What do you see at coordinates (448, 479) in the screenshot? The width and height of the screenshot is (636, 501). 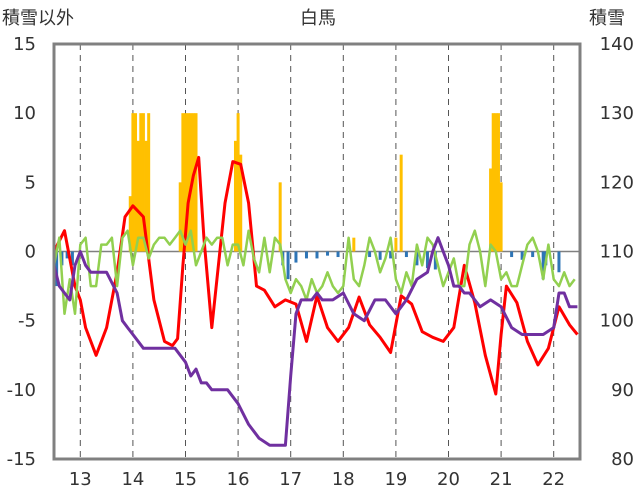 I see `x-tick-label: 20` at bounding box center [448, 479].